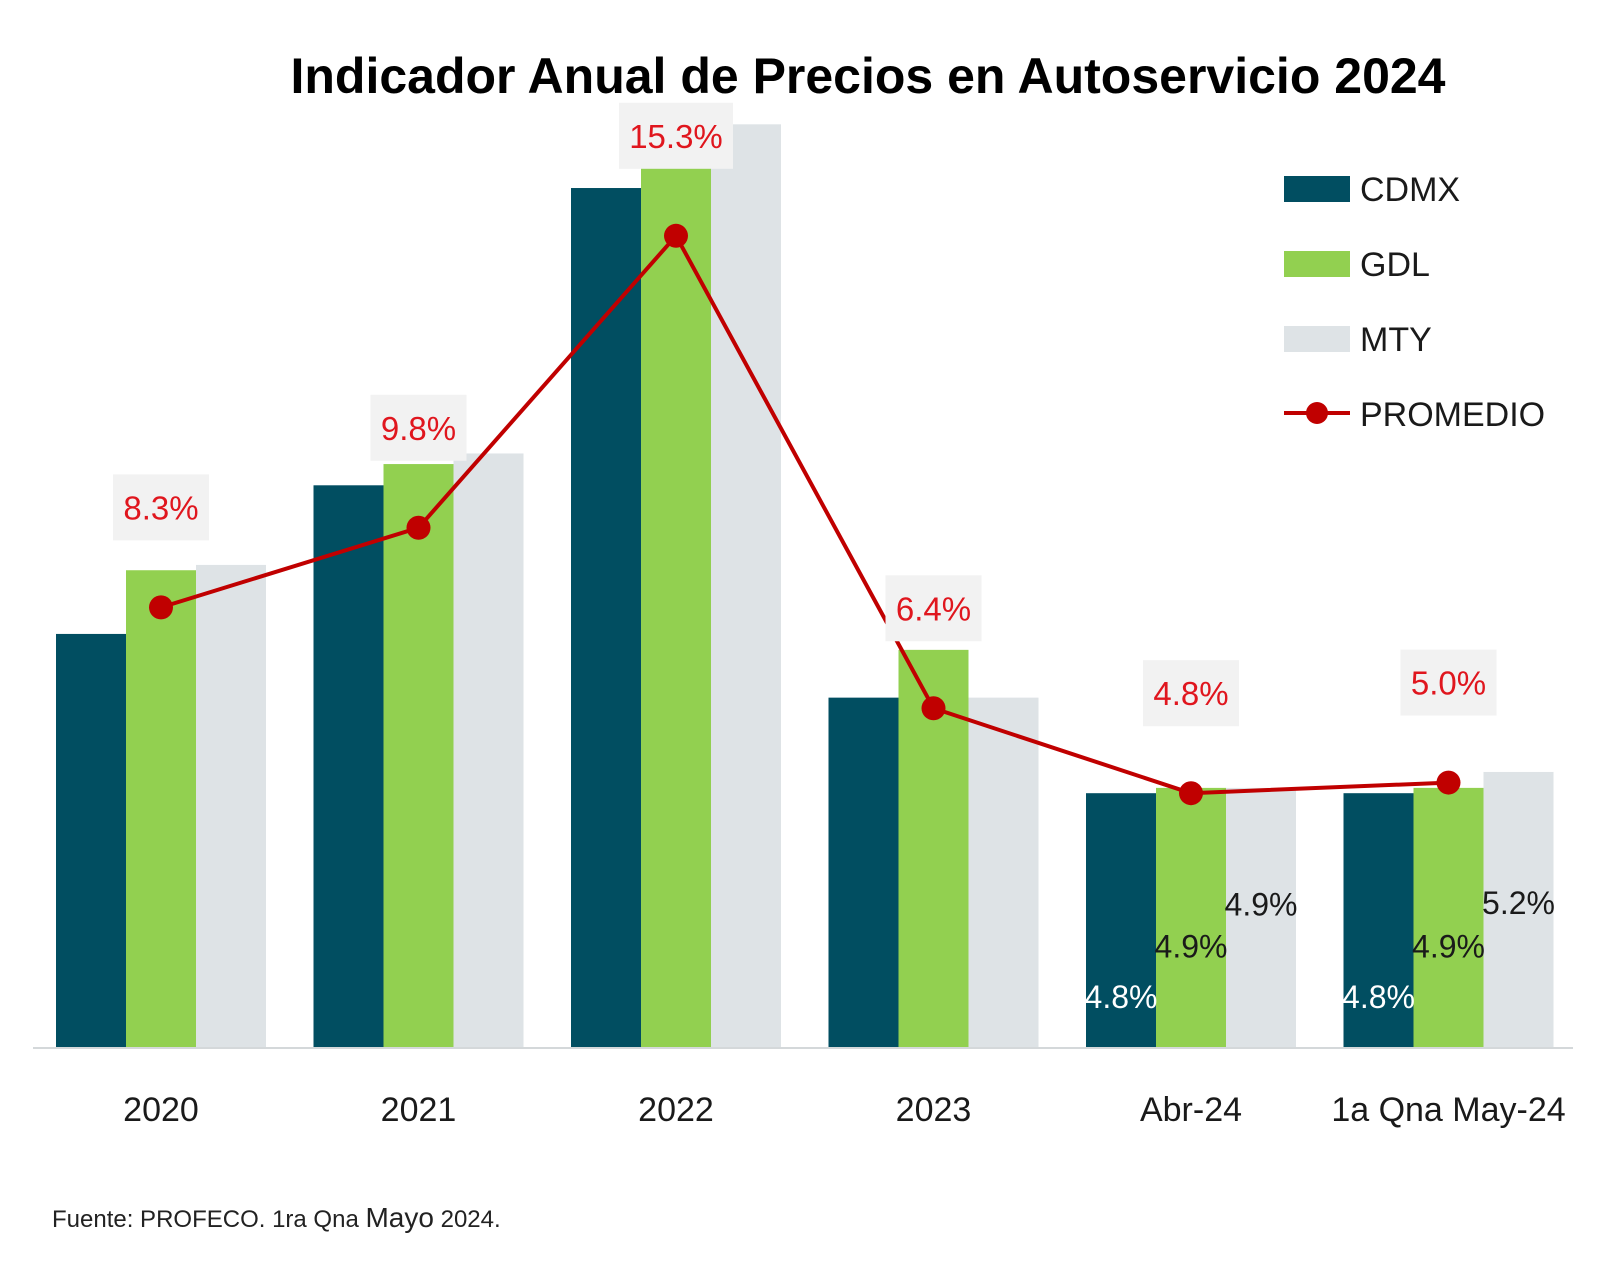  Describe the element at coordinates (1448, 1110) in the screenshot. I see `x-tick-label-5: 1a Qna May-24` at that location.